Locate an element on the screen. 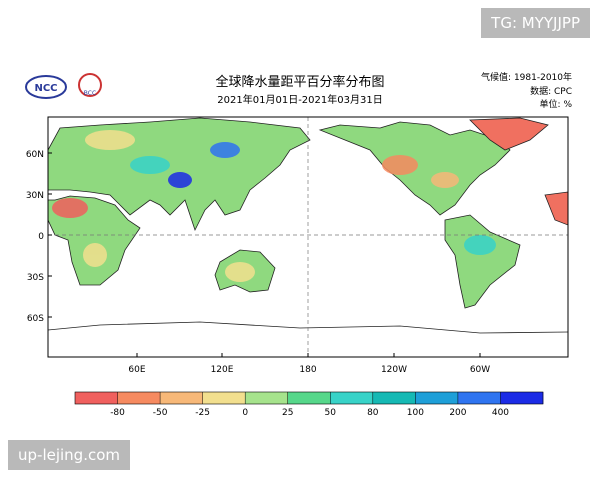 This screenshot has width=600, height=480. info: 单位: % is located at coordinates (556, 104).